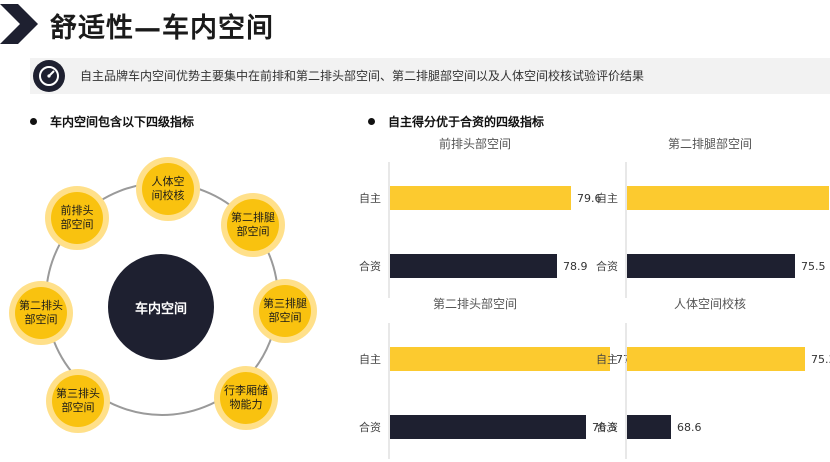 This screenshot has width=830, height=462. I want to click on node-human-space: 人体空 间校核, so click(168, 189).